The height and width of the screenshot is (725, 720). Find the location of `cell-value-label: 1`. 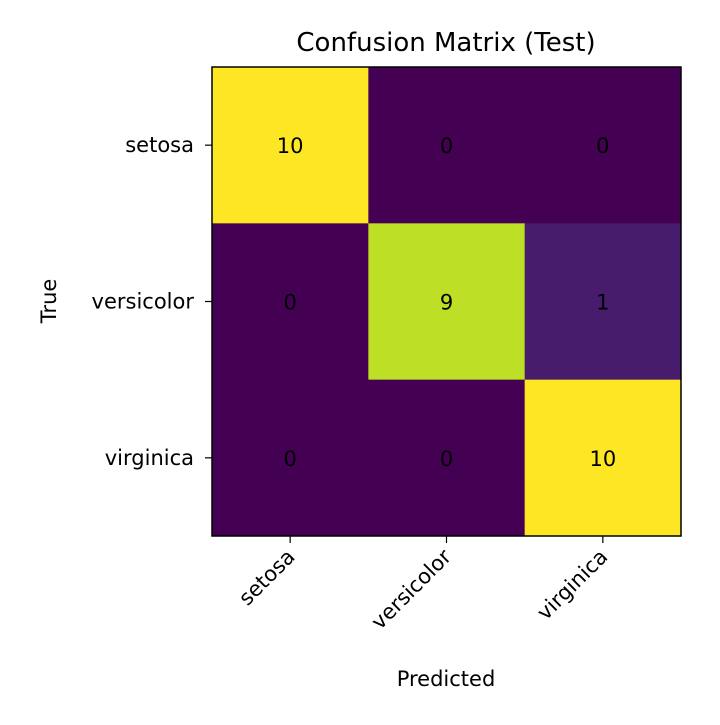

cell-value-label: 1 is located at coordinates (602, 303).